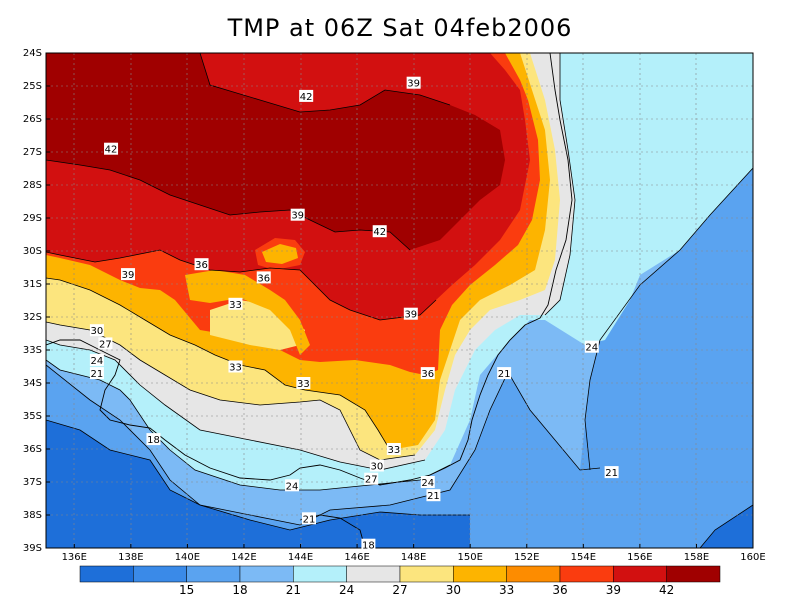 Image resolution: width=800 pixels, height=600 pixels. What do you see at coordinates (130, 557) in the screenshot?
I see `lon-tick-label: 138E` at bounding box center [130, 557].